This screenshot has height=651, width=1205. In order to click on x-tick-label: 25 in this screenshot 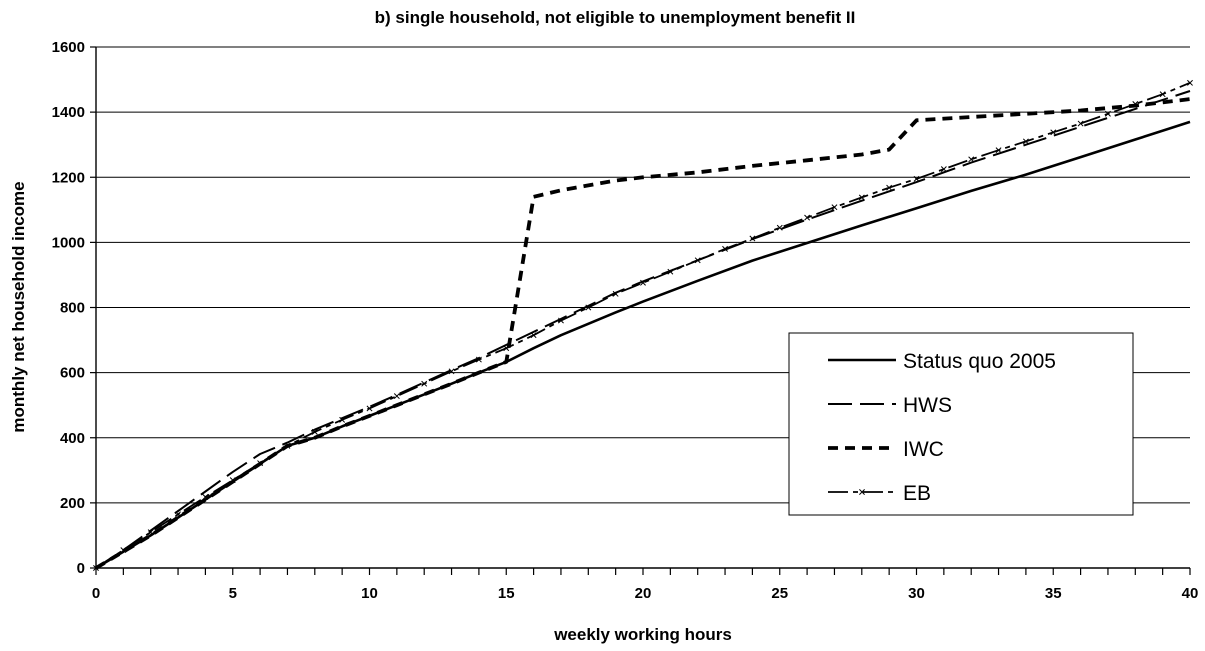, I will do `click(779, 593)`.